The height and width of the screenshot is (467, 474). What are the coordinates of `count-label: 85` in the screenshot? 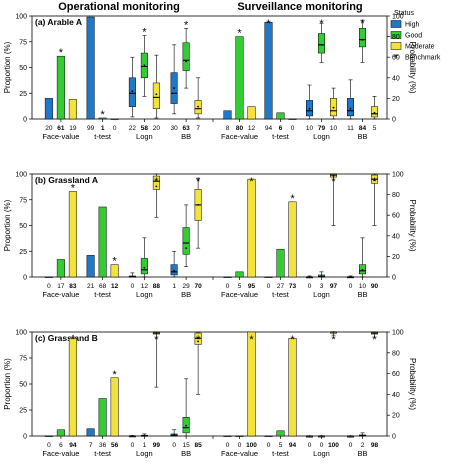 It's located at (199, 445).